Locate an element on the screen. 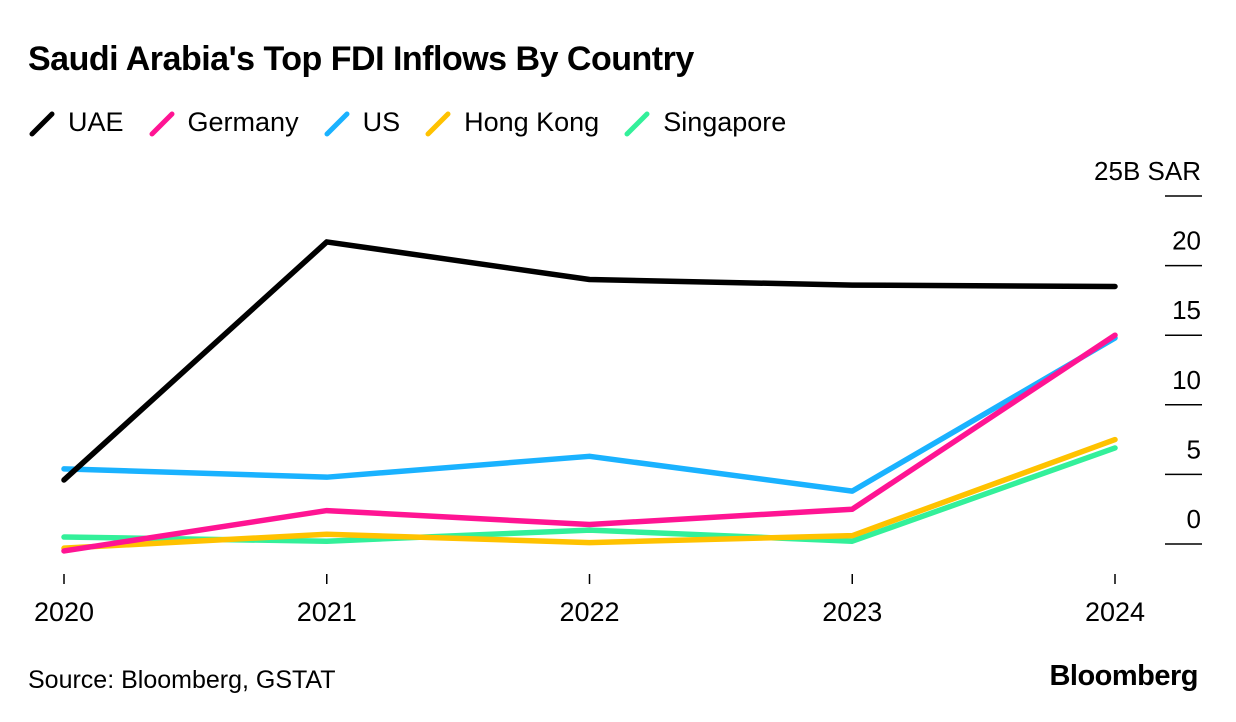 The width and height of the screenshot is (1236, 722). x-tick-label-2024: 2024 is located at coordinates (1115, 612).